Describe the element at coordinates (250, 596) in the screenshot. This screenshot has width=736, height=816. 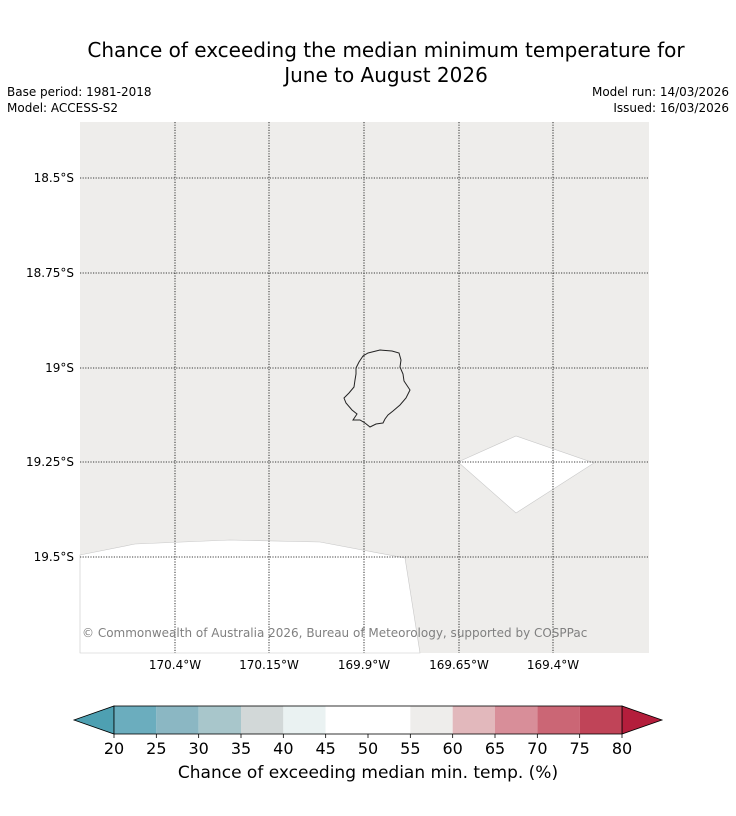
I see `forecast-region-south` at that location.